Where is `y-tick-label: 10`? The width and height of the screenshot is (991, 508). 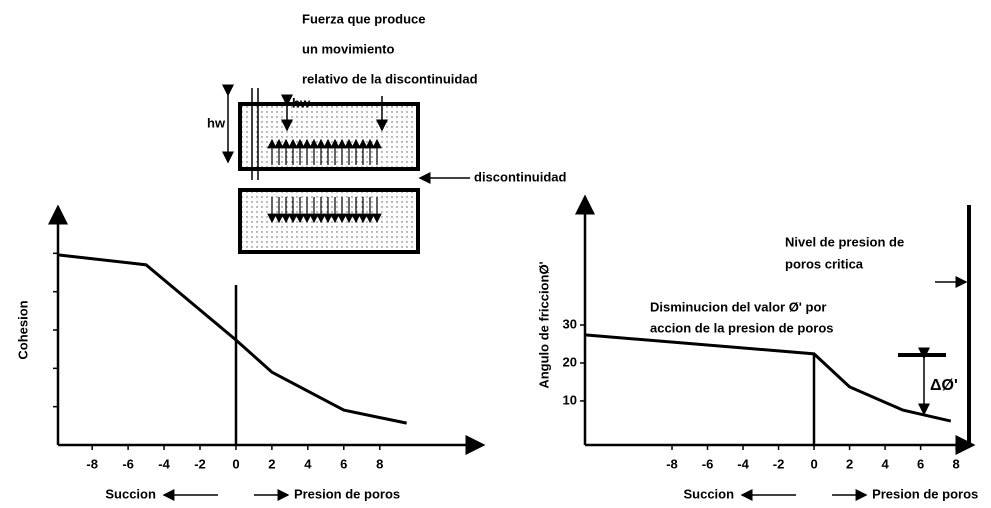
y-tick-label: 10 is located at coordinates (570, 399).